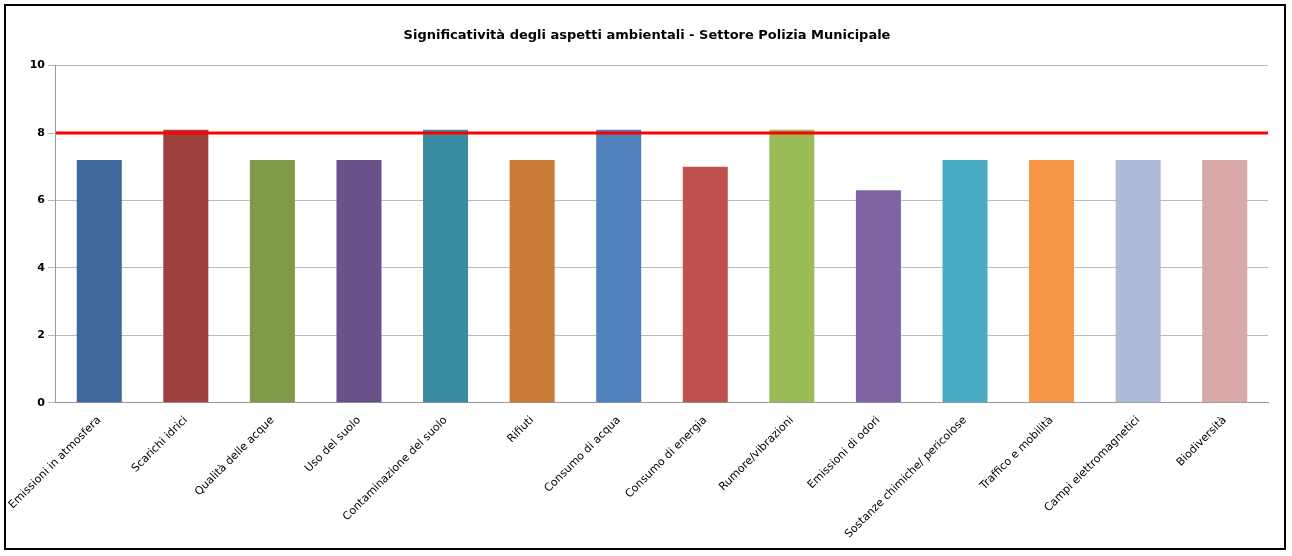 The height and width of the screenshot is (556, 1292). What do you see at coordinates (41, 200) in the screenshot?
I see `y-tick-label: 6` at bounding box center [41, 200].